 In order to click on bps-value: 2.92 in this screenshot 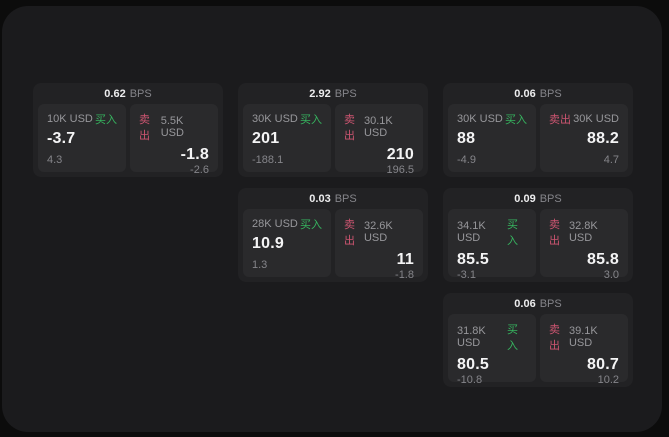, I will do `click(320, 93)`.